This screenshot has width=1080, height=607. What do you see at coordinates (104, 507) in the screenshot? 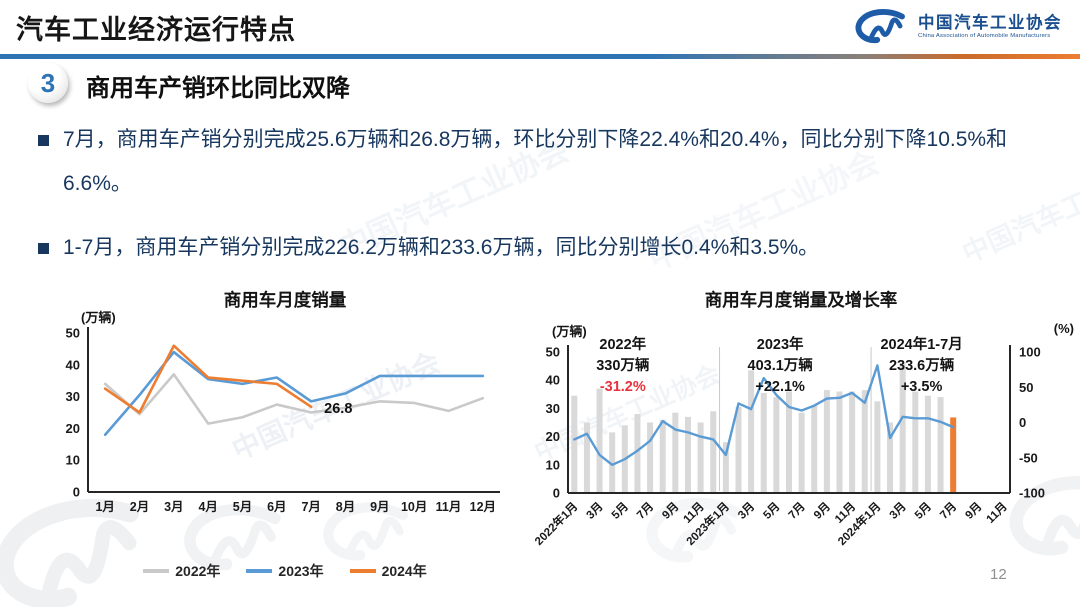
I see `svg-text: 1月` at bounding box center [104, 507].